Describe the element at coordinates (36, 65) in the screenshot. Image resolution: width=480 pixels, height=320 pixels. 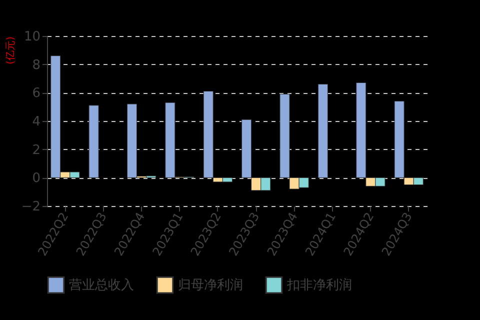
I see `y-tick-label: 8` at that location.